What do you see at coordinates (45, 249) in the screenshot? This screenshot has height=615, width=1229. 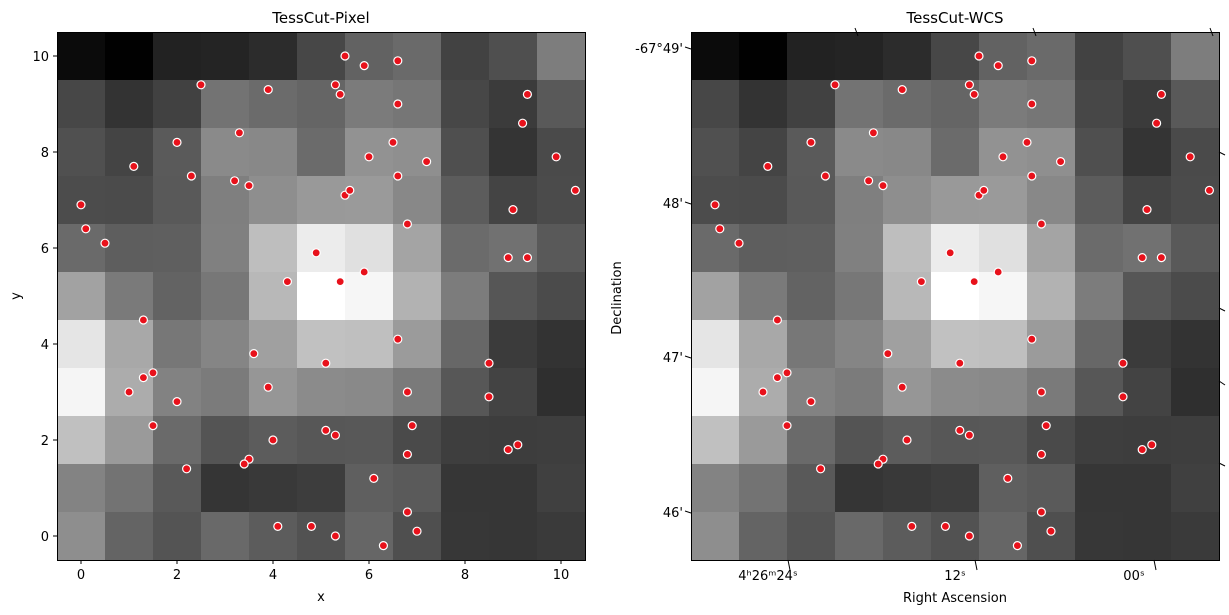 I see `y-tick-label: 6` at bounding box center [45, 249].